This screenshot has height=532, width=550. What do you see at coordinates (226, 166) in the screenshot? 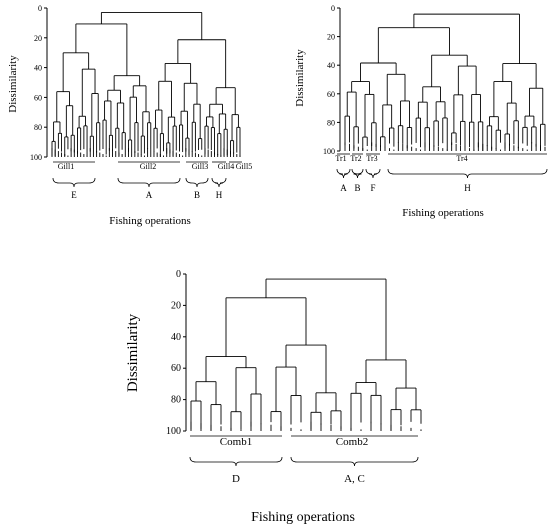
I see `group-label: Gill4` at bounding box center [226, 166].